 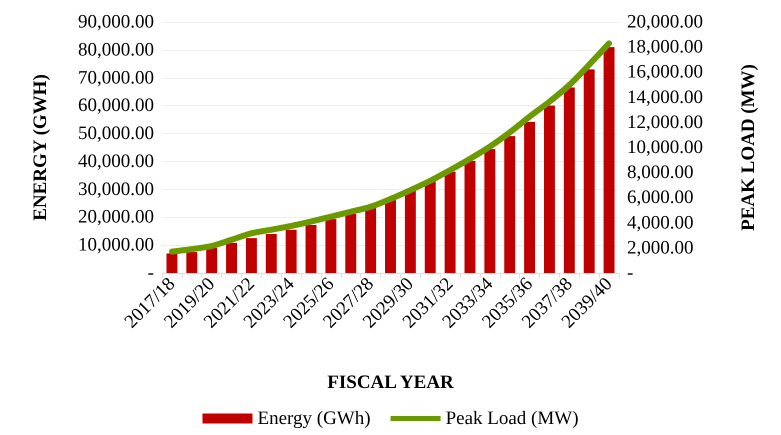 I want to click on y-tick-label: 70,000.00, so click(x=116, y=77).